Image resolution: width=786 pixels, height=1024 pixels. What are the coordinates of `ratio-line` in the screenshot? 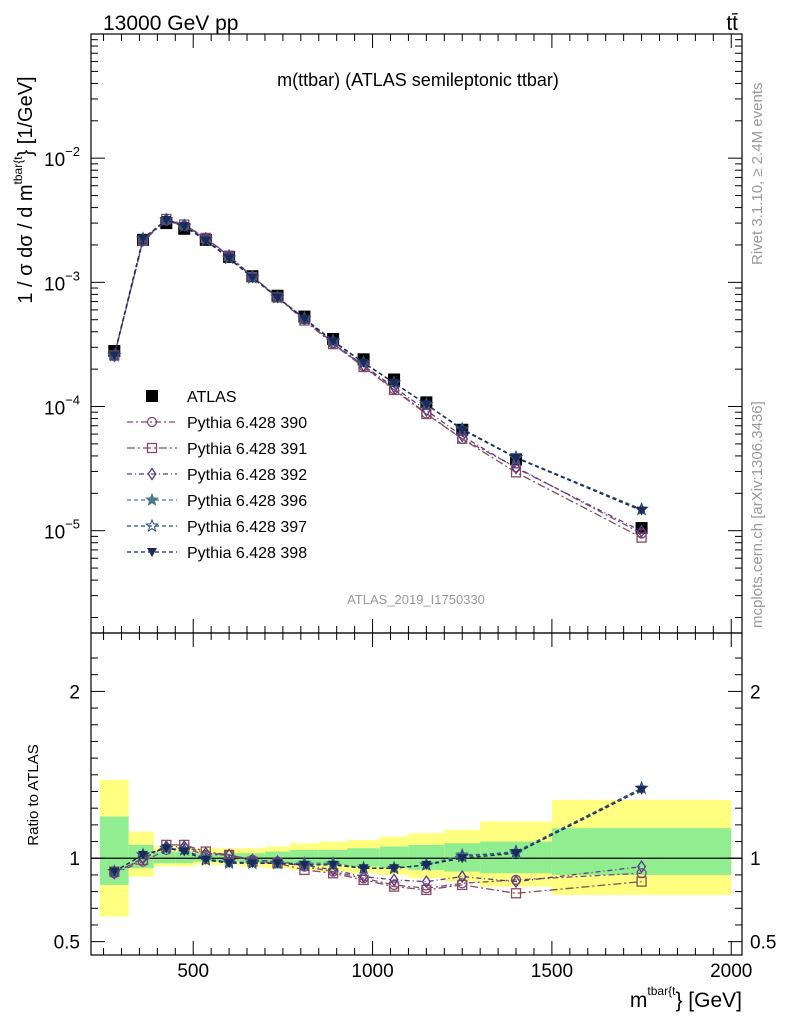 It's located at (377, 831).